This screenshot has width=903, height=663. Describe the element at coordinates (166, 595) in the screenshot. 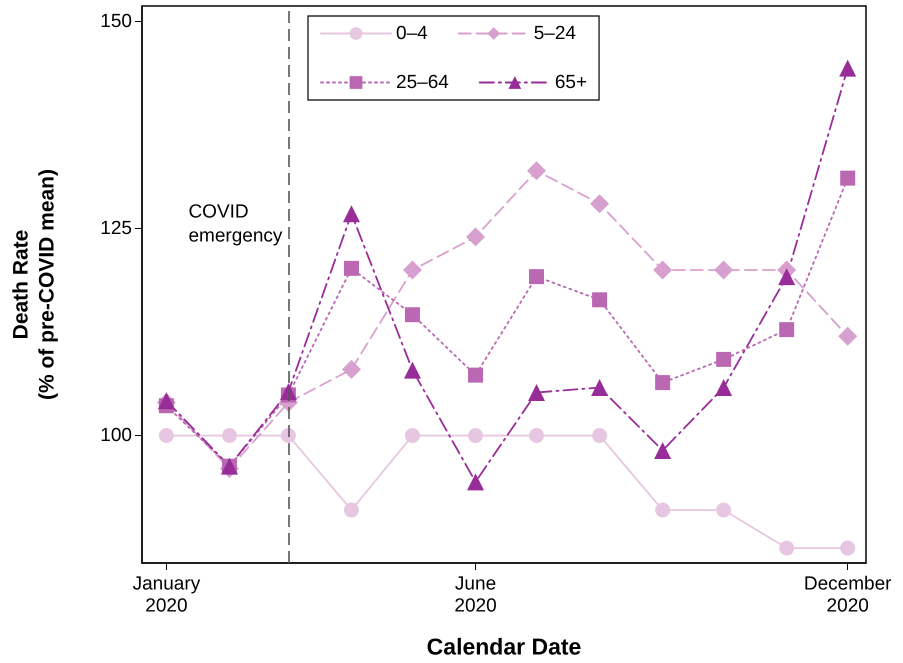

I see `x-tick-label: January 2020` at that location.